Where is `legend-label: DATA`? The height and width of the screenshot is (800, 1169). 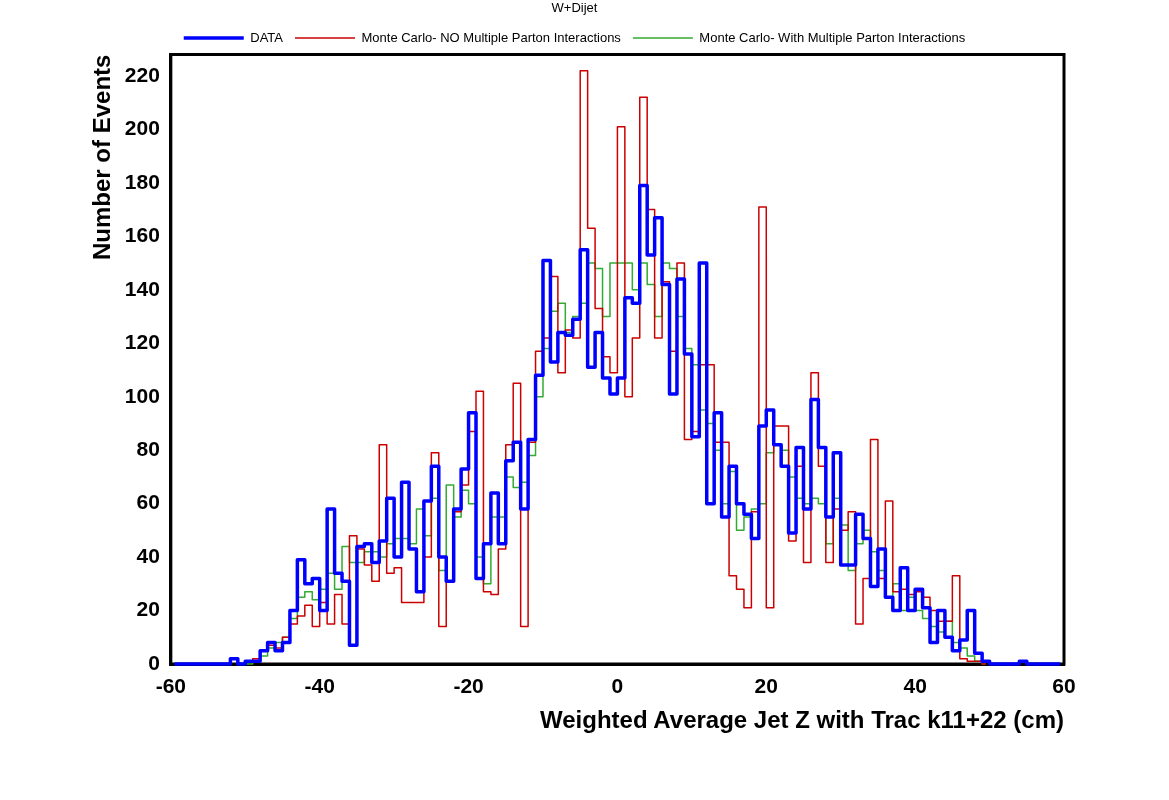 legend-label: DATA is located at coordinates (267, 37).